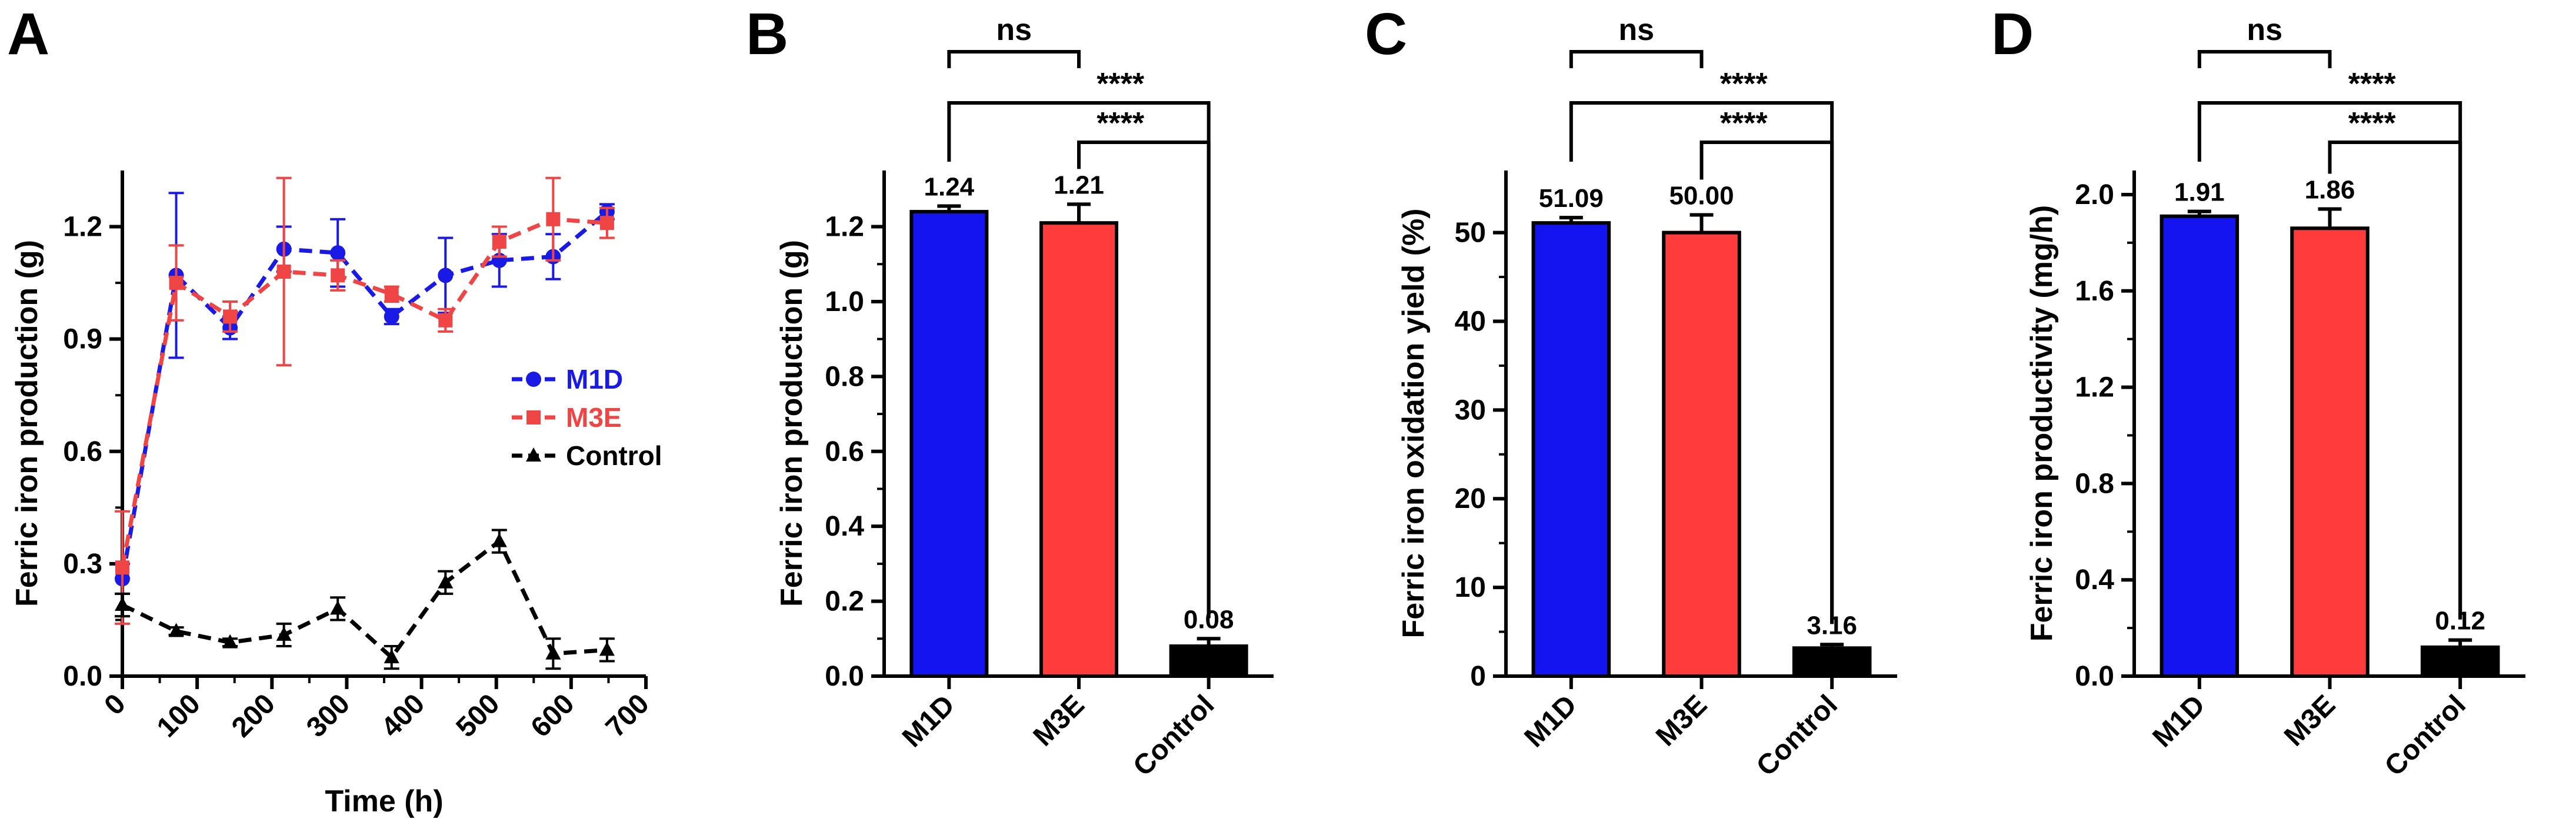  I want to click on panel-b-x-tick-label: M1D, so click(929, 721).